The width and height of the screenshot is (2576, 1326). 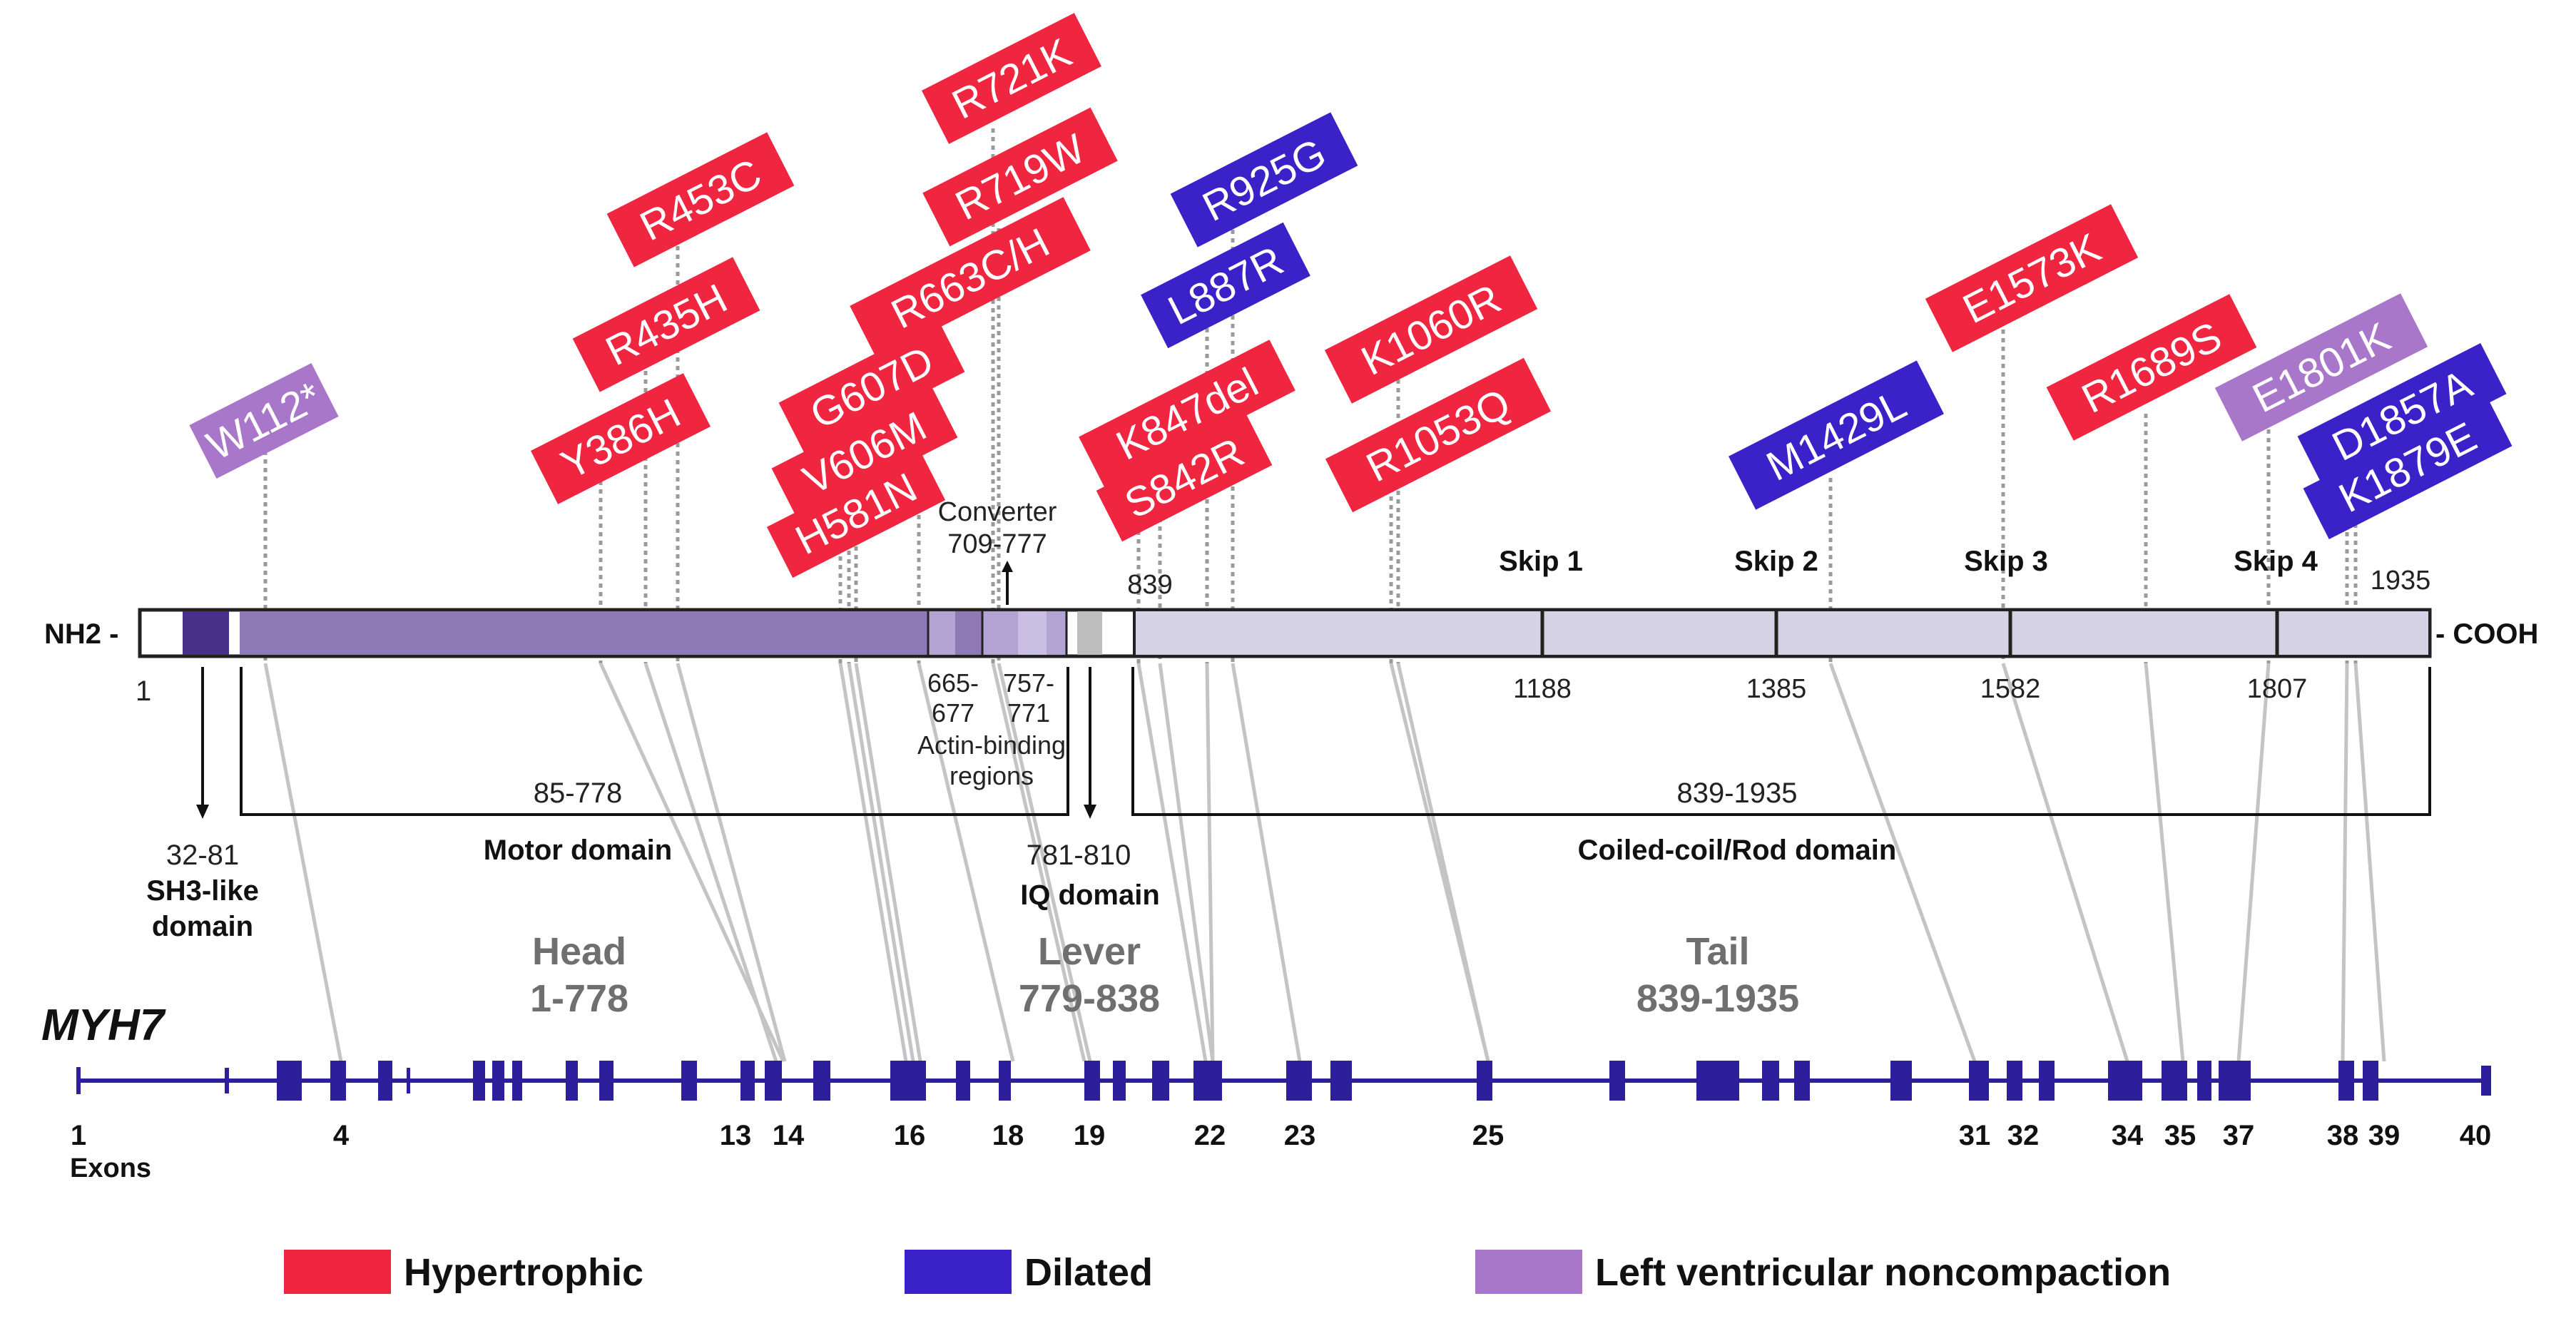 I want to click on exon-number: 1, so click(x=78, y=1135).